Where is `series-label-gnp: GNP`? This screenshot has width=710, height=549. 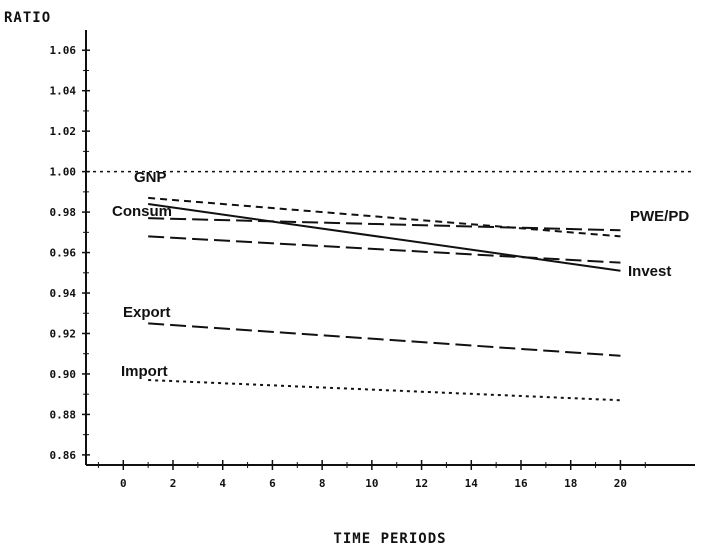 series-label-gnp: GNP is located at coordinates (150, 177).